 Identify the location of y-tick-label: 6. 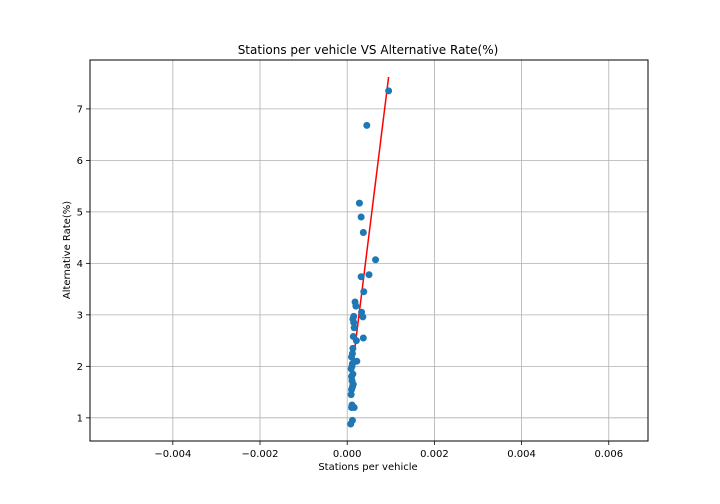
(80, 161).